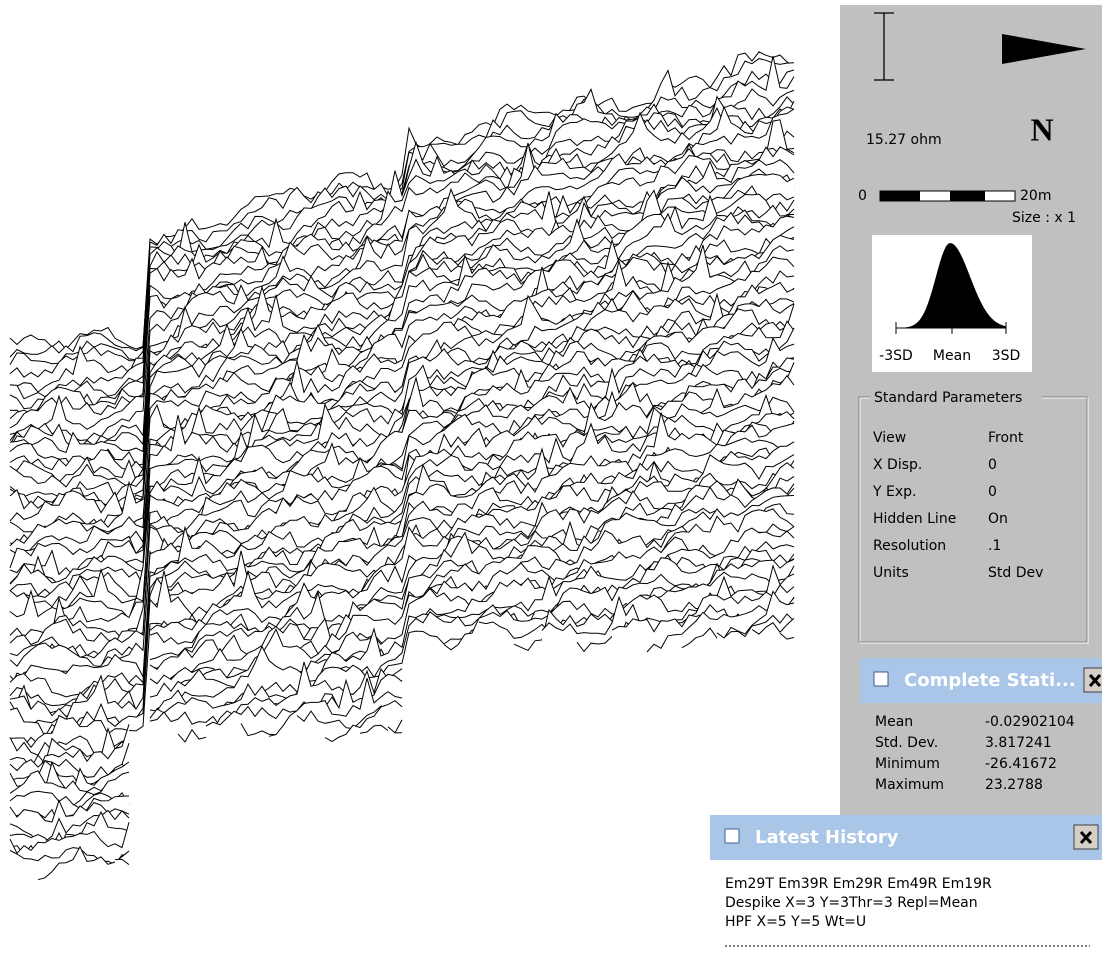 This screenshot has width=1102, height=968. I want to click on histogram-shape, so click(951, 285).